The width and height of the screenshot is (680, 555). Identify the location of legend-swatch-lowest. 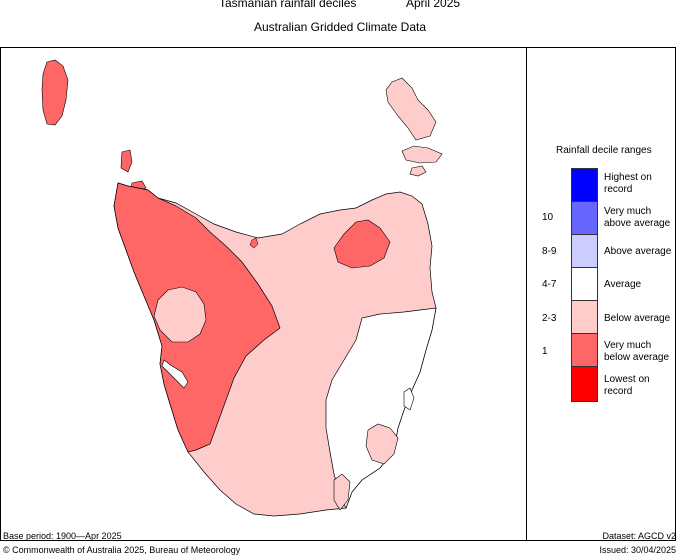
(584, 384).